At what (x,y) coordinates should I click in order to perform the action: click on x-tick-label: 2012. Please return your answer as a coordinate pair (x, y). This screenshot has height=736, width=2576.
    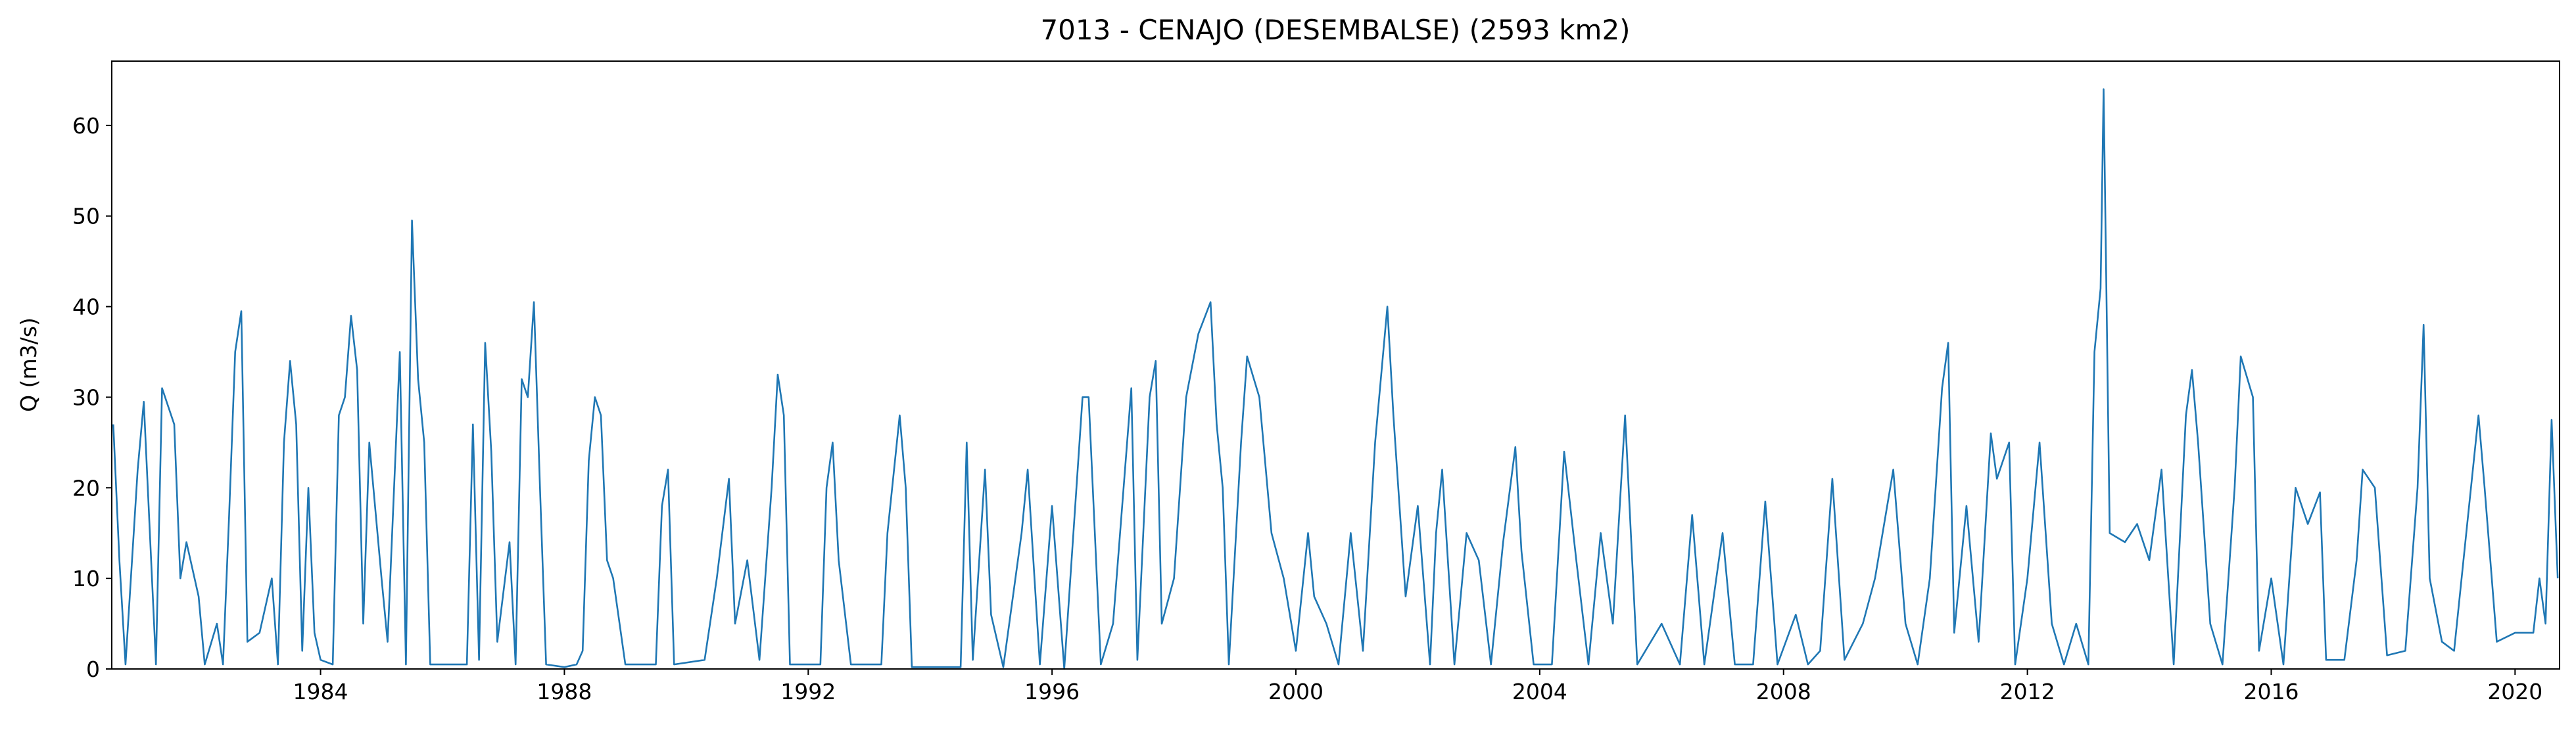
    Looking at the image, I should click on (2028, 691).